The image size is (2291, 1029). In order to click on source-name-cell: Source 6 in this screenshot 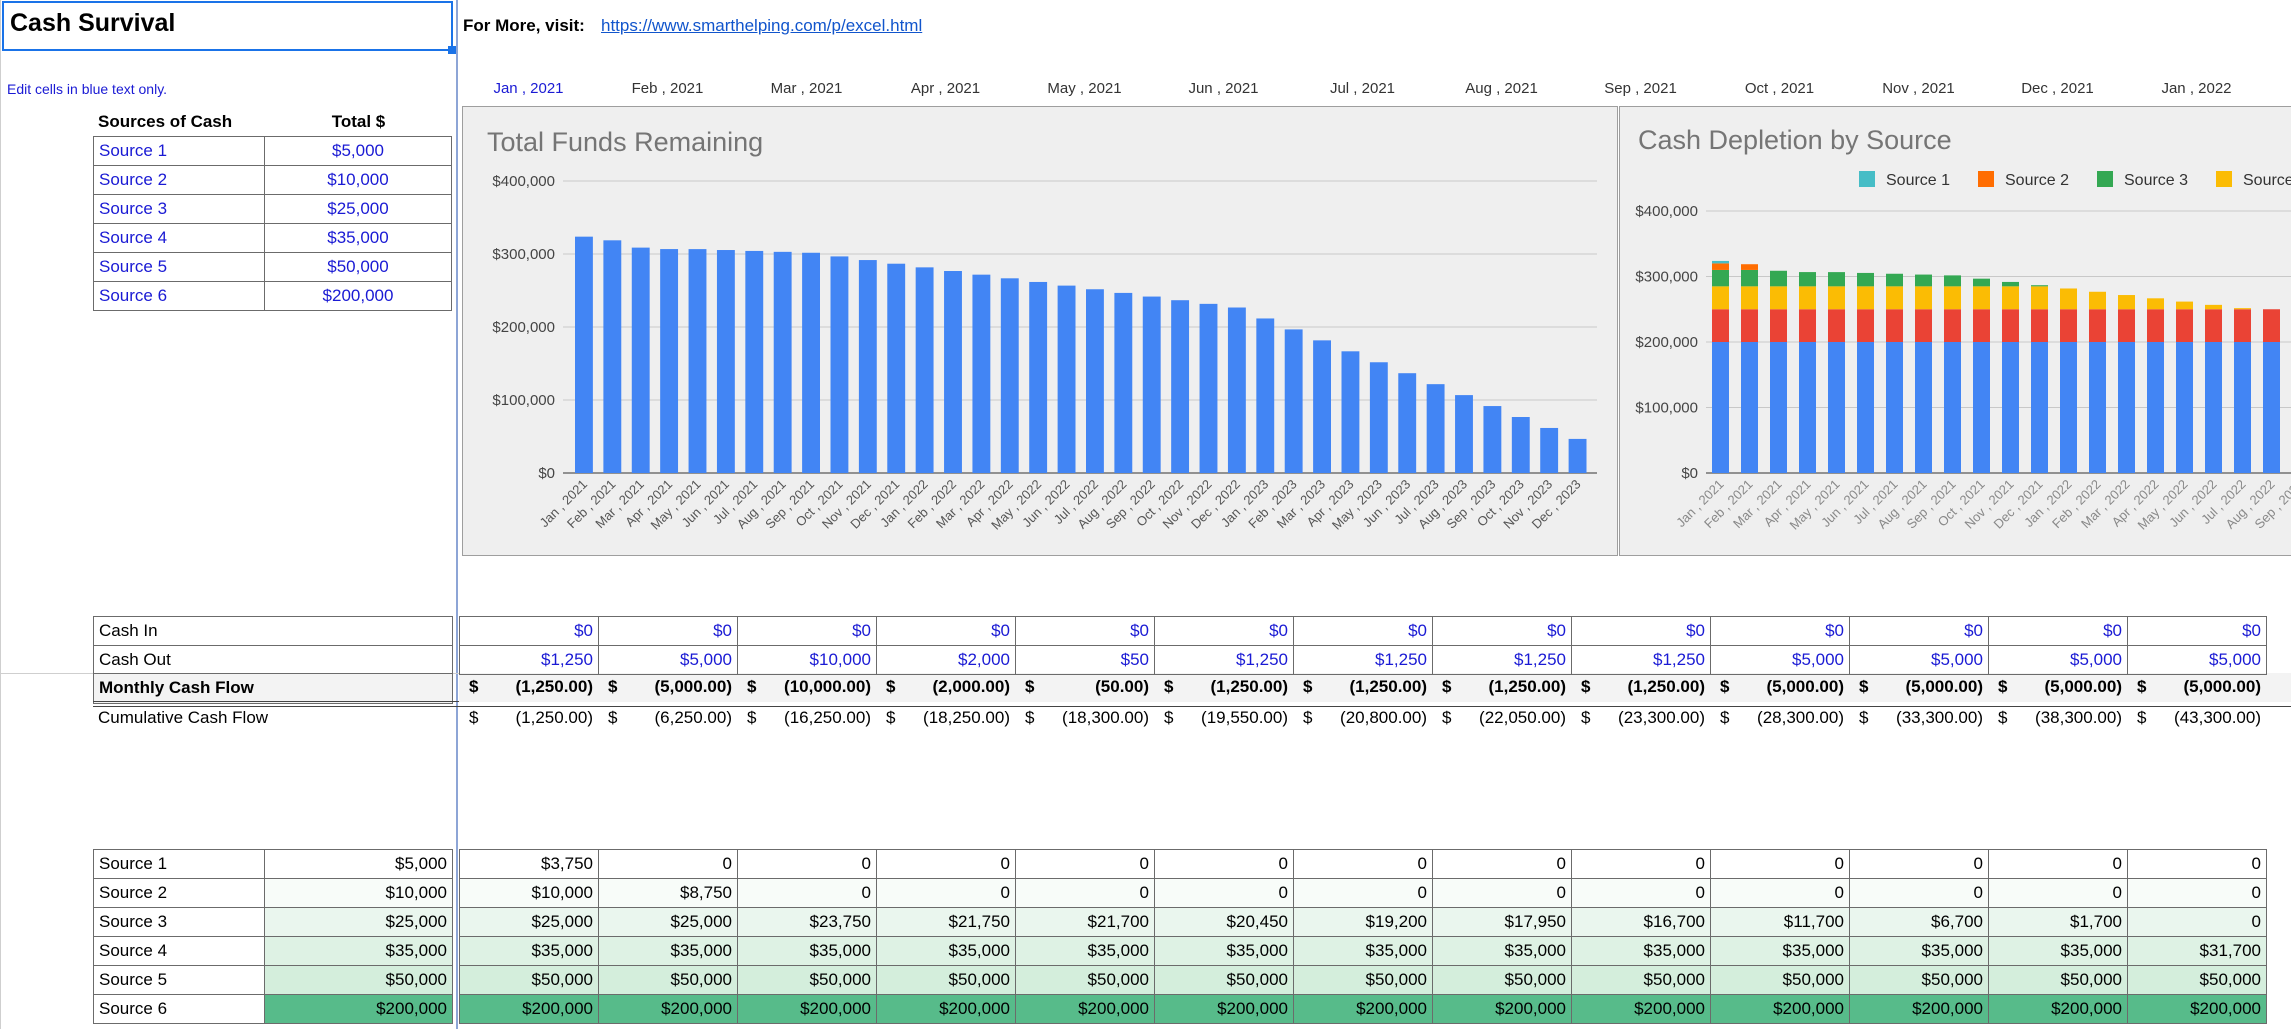, I will do `click(179, 296)`.